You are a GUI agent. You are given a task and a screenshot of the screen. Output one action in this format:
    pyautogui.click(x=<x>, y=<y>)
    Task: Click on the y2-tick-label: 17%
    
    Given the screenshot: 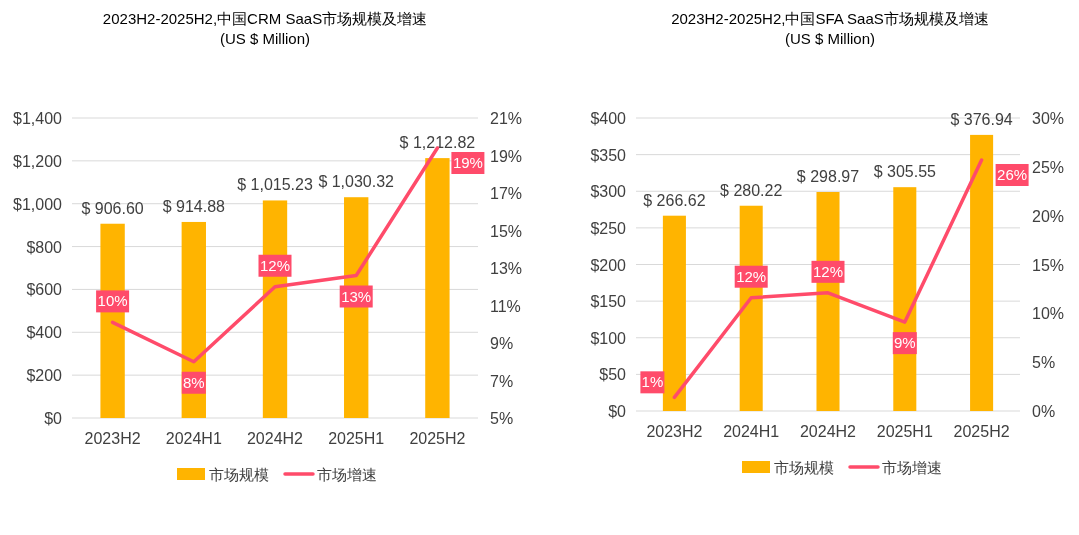 What is the action you would take?
    pyautogui.click(x=506, y=193)
    